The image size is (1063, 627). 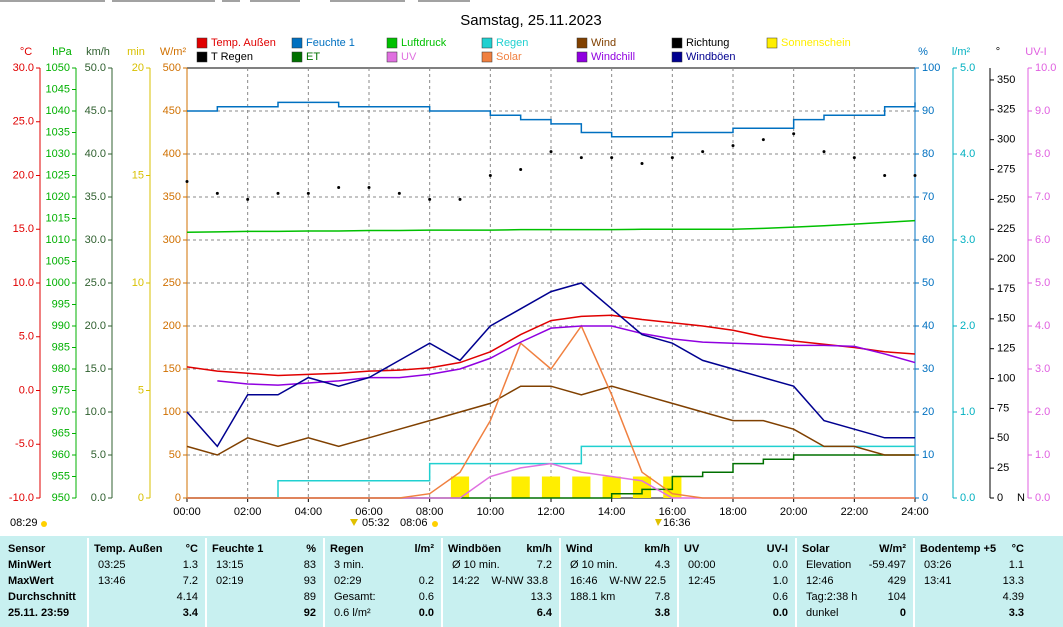 I want to click on cell-value: 6.4, so click(x=545, y=613).